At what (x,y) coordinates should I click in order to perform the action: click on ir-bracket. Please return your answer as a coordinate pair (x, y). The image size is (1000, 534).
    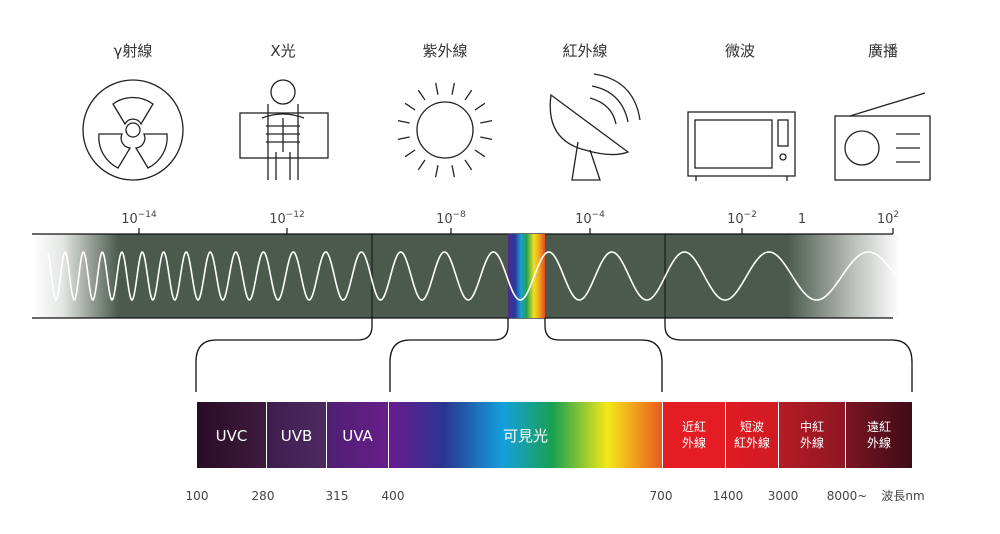
    Looking at the image, I should click on (788, 355).